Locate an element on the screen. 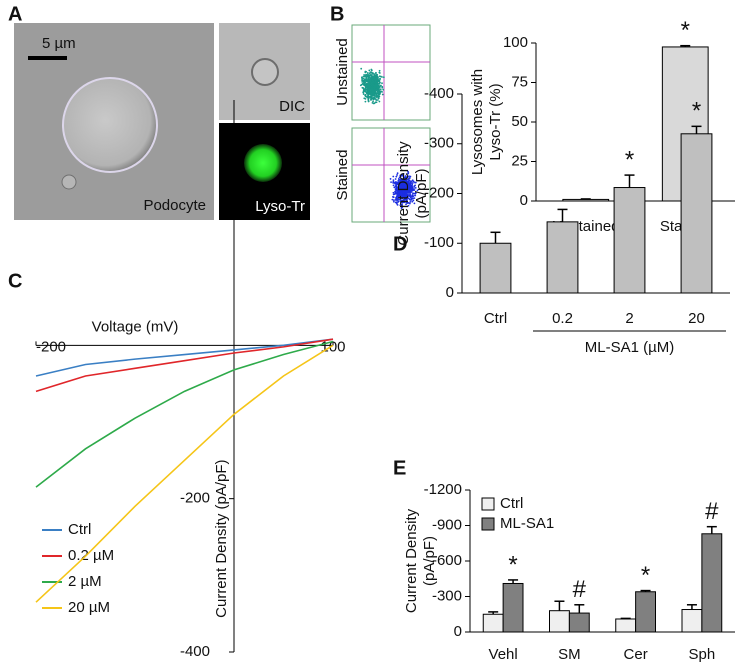  image-label: Lyso-Tr is located at coordinates (280, 206).